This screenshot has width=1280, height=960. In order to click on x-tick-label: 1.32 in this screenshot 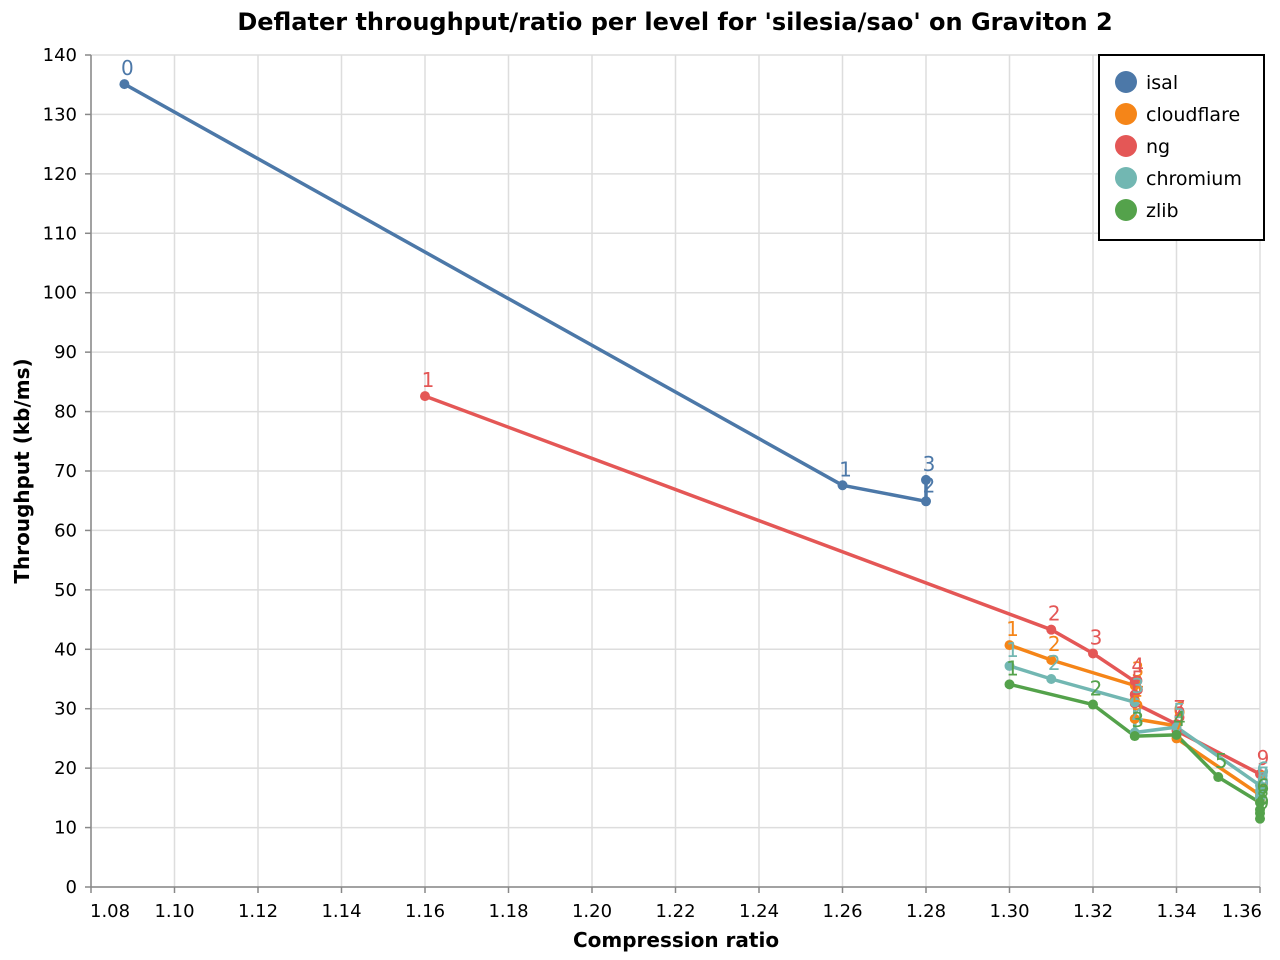, I will do `click(1093, 911)`.